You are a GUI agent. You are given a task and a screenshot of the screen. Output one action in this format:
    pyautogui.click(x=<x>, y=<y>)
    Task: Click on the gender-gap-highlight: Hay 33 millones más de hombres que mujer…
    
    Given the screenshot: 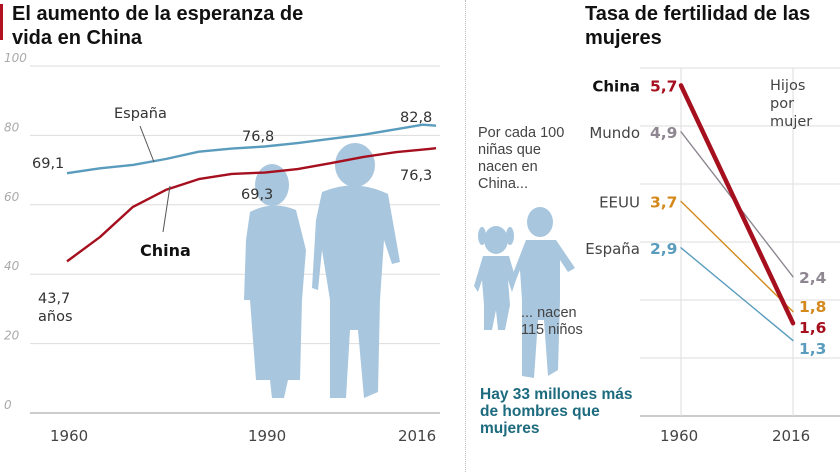 What is the action you would take?
    pyautogui.click(x=556, y=411)
    